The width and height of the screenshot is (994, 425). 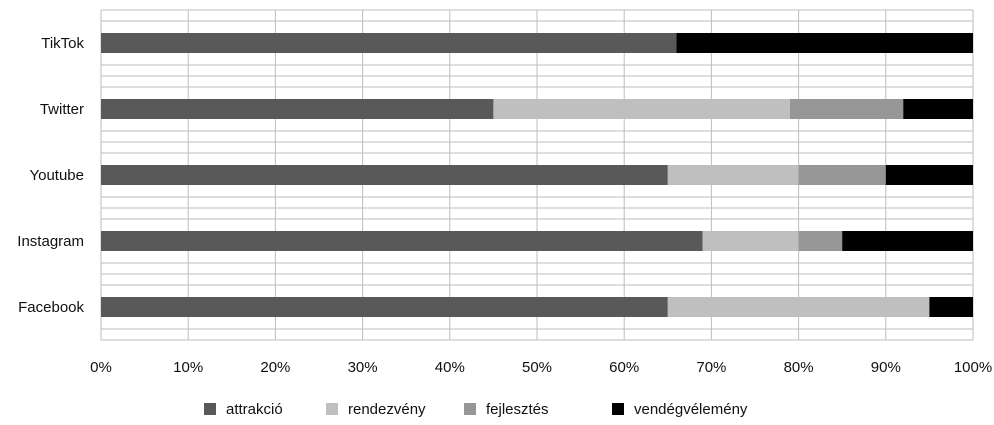 What do you see at coordinates (275, 367) in the screenshot?
I see `x-tick-label: 20%` at bounding box center [275, 367].